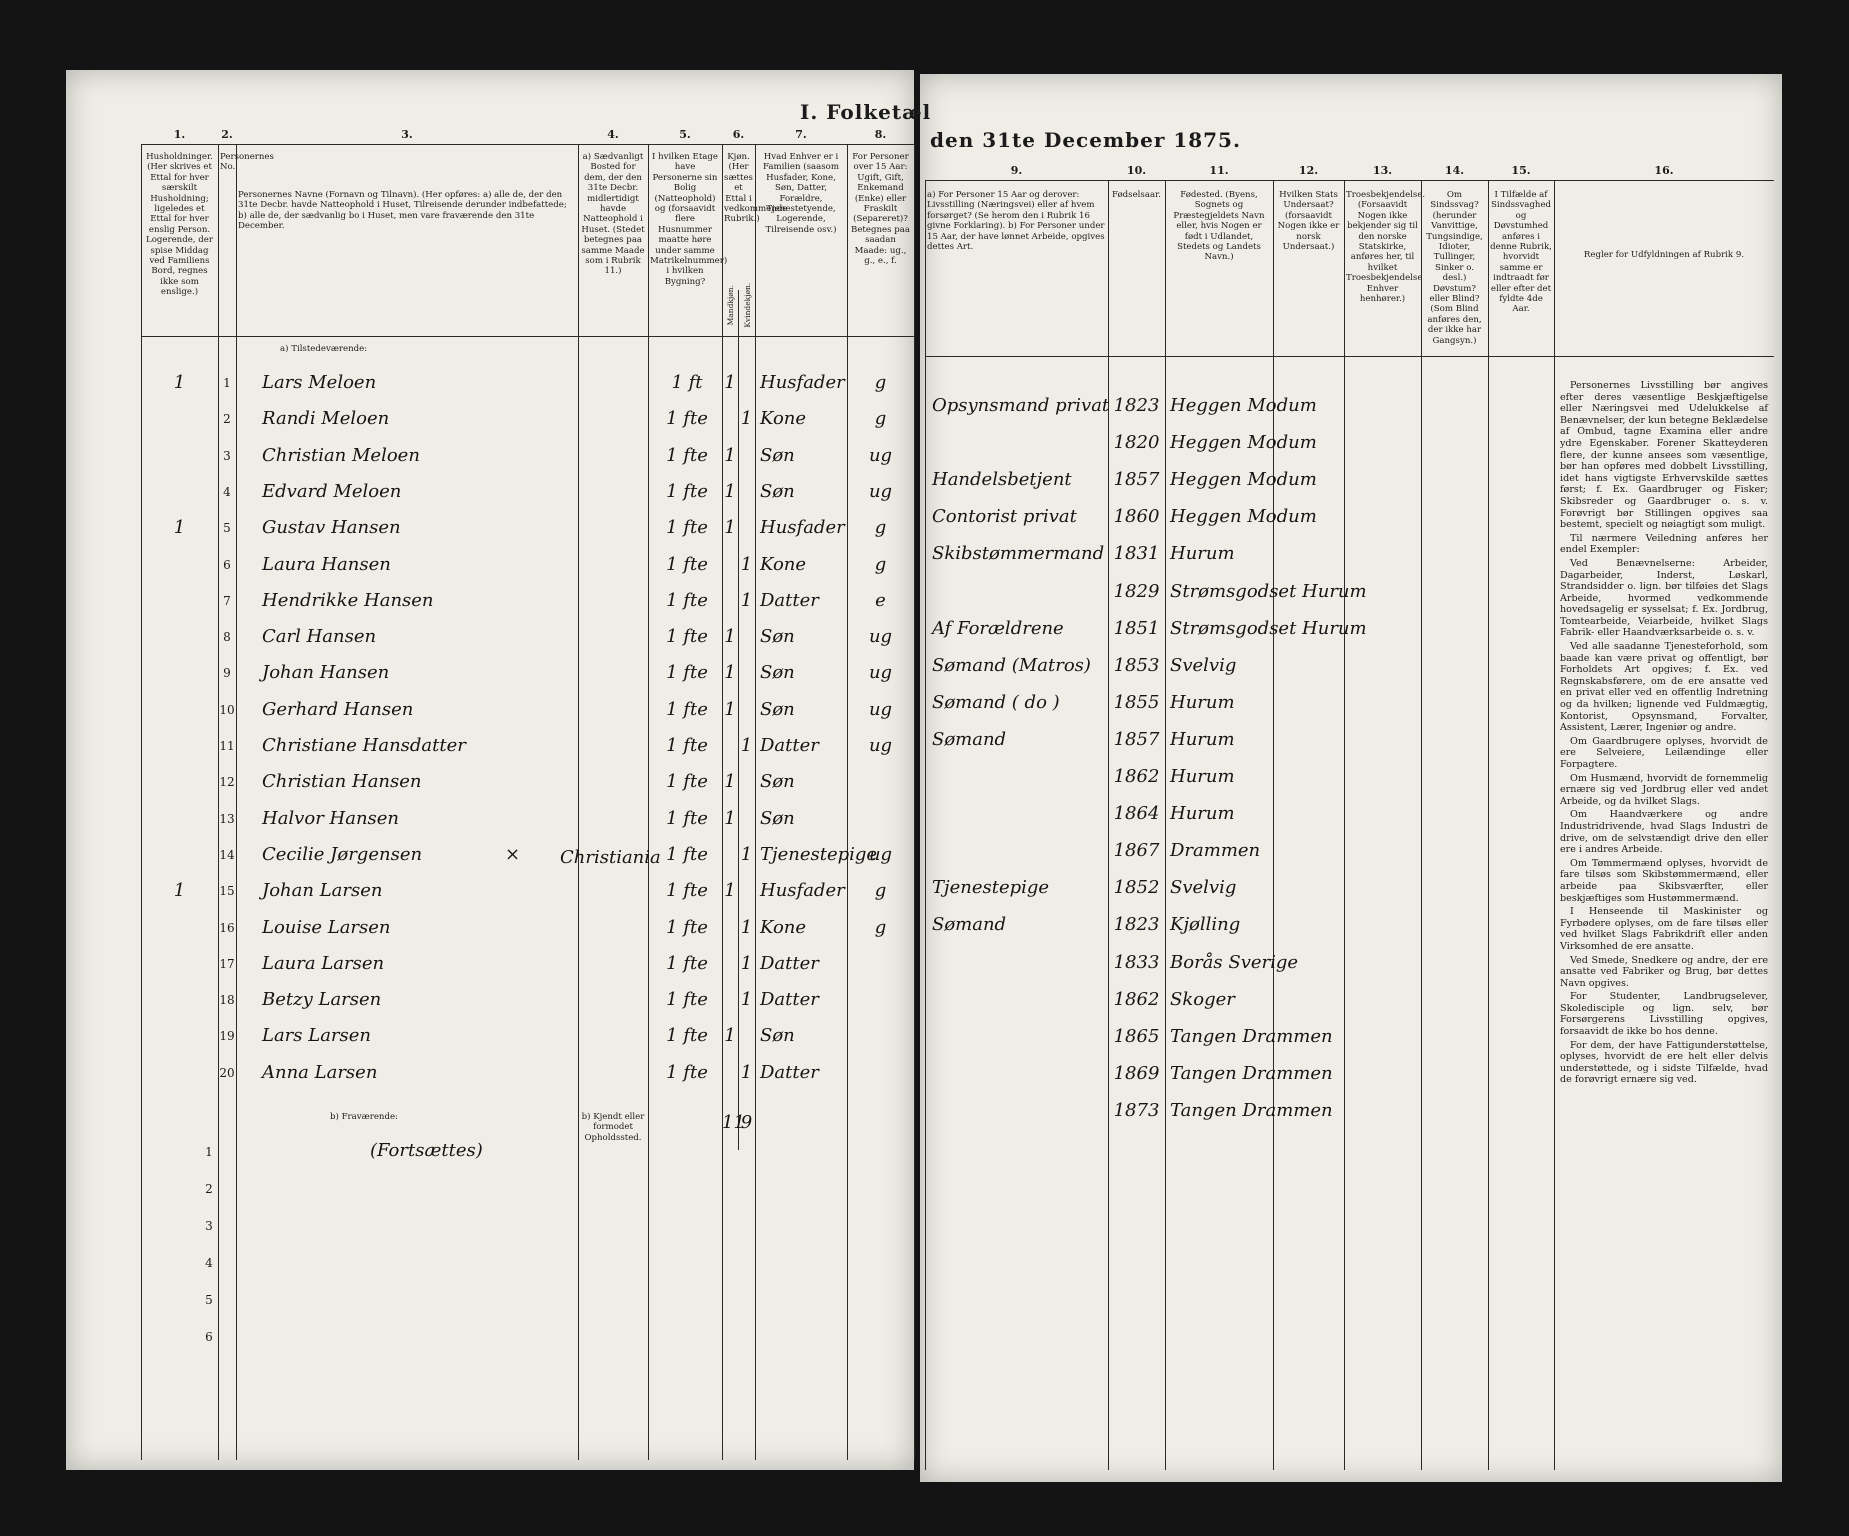 Image resolution: width=1849 pixels, height=1536 pixels. What do you see at coordinates (802, 528) in the screenshot?
I see `family-relation: Husfader` at bounding box center [802, 528].